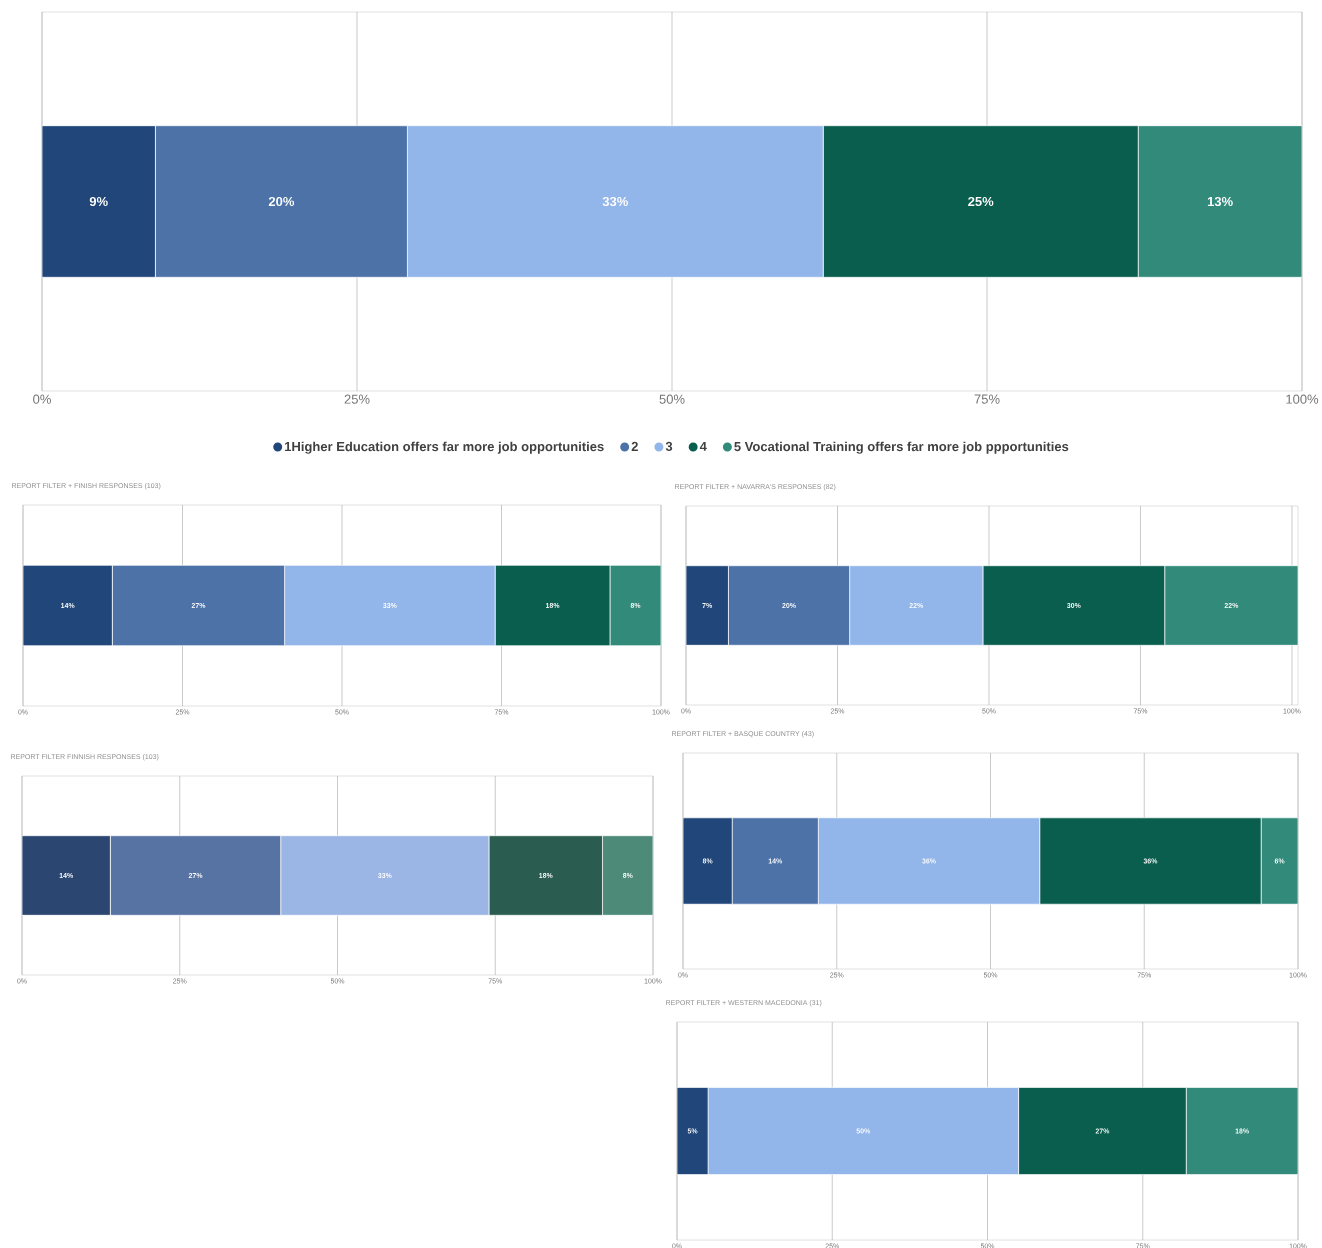 The image size is (1322, 1248). Describe the element at coordinates (357, 399) in the screenshot. I see `x-tick-label: 25%` at that location.